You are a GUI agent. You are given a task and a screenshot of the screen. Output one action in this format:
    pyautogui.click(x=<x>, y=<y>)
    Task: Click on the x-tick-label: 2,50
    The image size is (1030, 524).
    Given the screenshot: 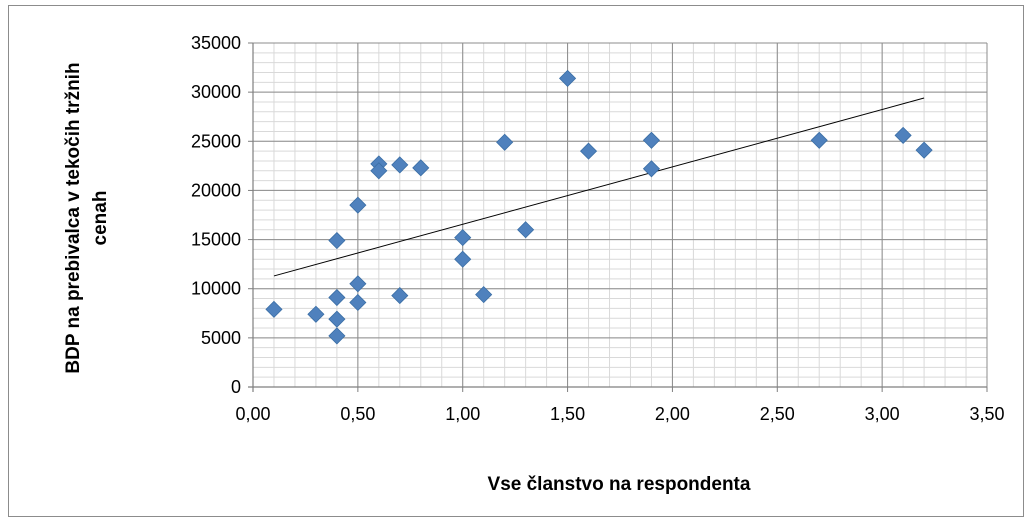 What is the action you would take?
    pyautogui.click(x=777, y=414)
    